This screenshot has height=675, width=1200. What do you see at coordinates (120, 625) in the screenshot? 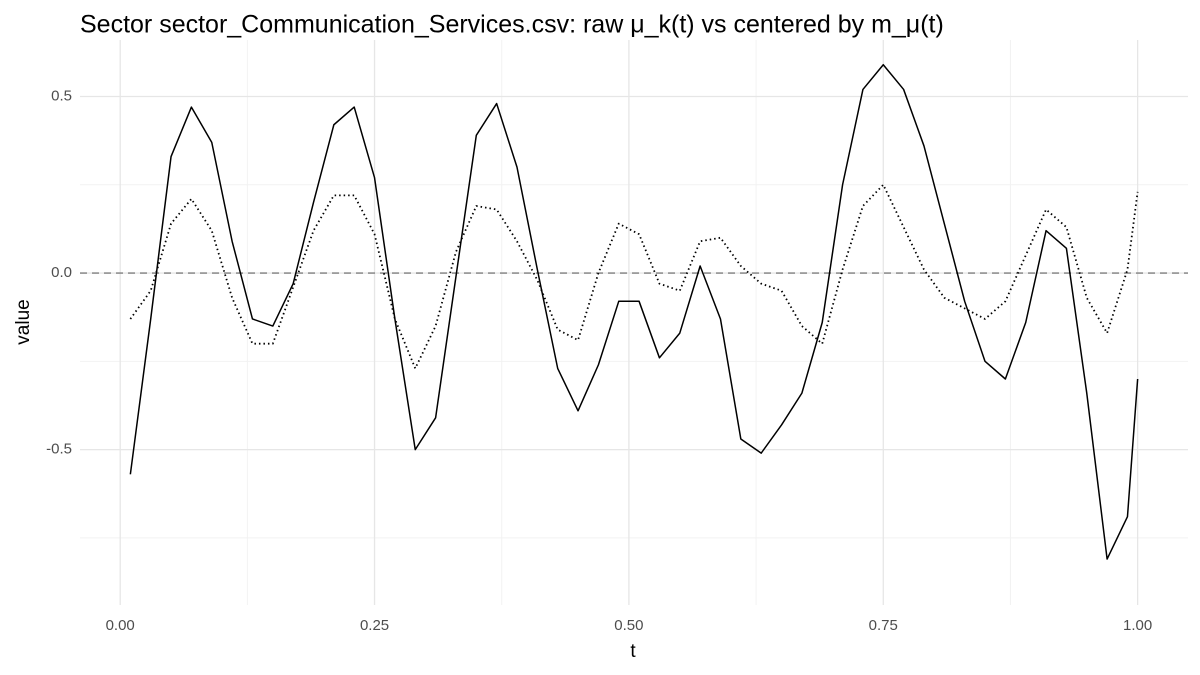
I see `x-tick-label: 0.00` at bounding box center [120, 625].